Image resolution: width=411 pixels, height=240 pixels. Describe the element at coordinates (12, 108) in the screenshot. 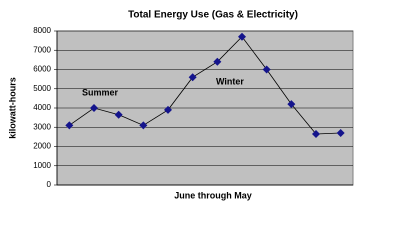

I see `y-axis-label: kilowatt-hours` at that location.